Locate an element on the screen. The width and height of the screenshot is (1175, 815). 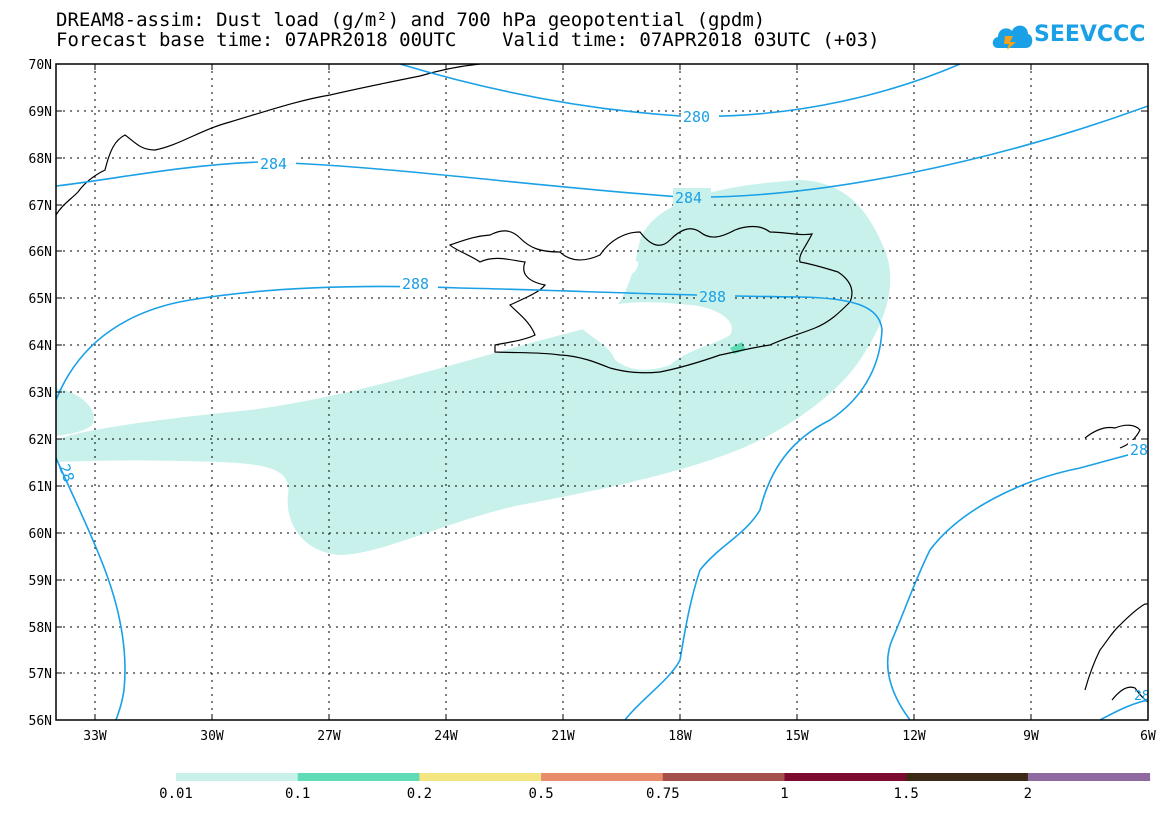
lat-label: 62N is located at coordinates (40, 440).